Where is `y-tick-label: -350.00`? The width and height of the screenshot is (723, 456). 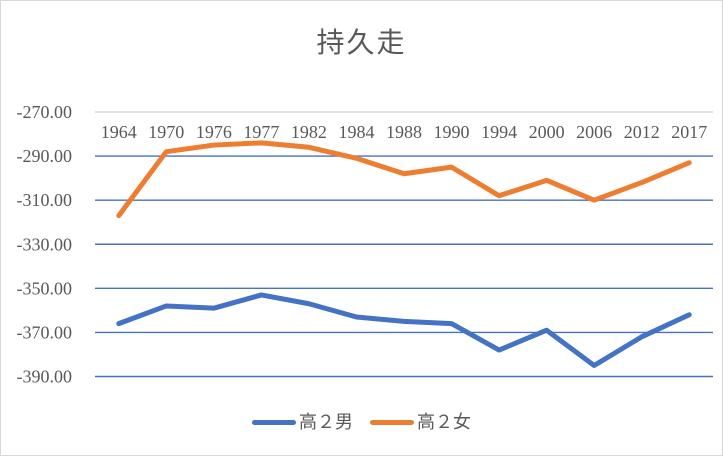
y-tick-label: -350.00 is located at coordinates (45, 288).